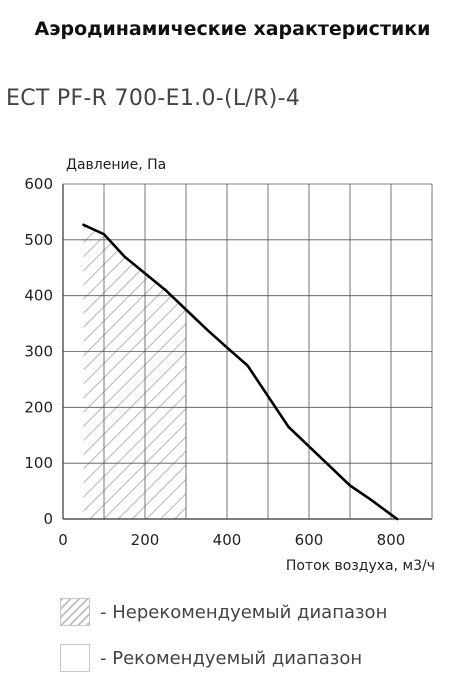  What do you see at coordinates (153, 98) in the screenshot?
I see `model-name: ECT PF-R 700-E1.0-(L/R)-4` at bounding box center [153, 98].